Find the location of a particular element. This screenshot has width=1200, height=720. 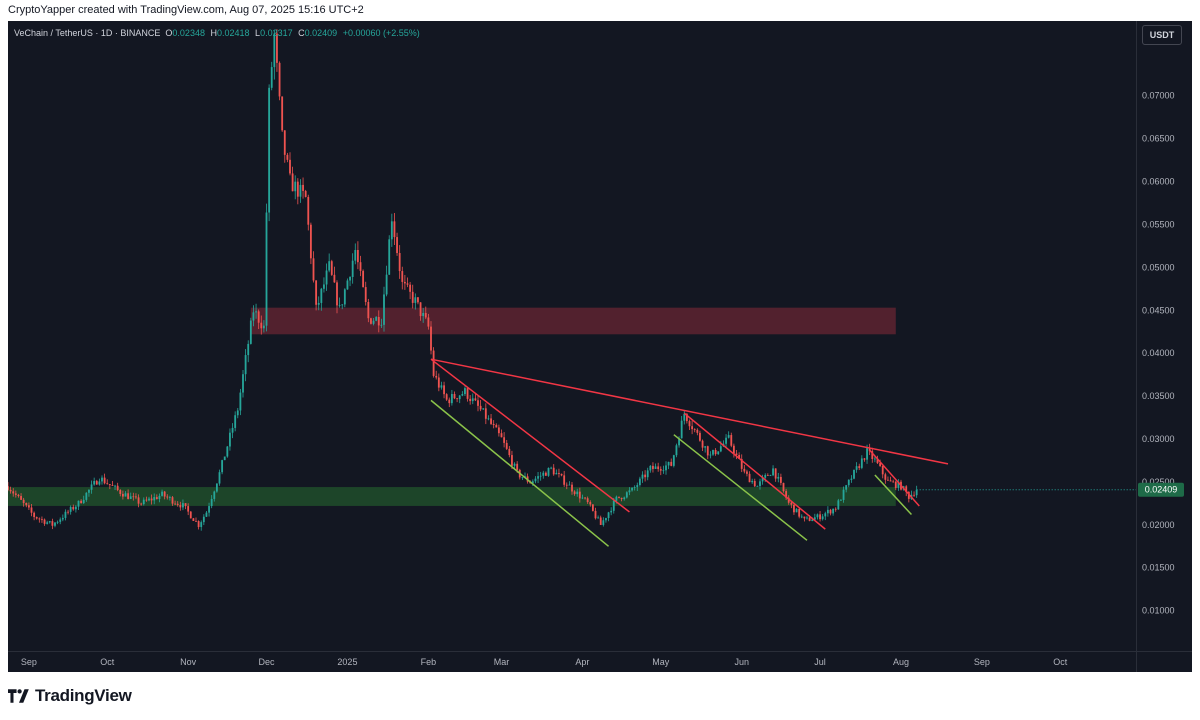

x-tick-label: 2025 is located at coordinates (347, 662).